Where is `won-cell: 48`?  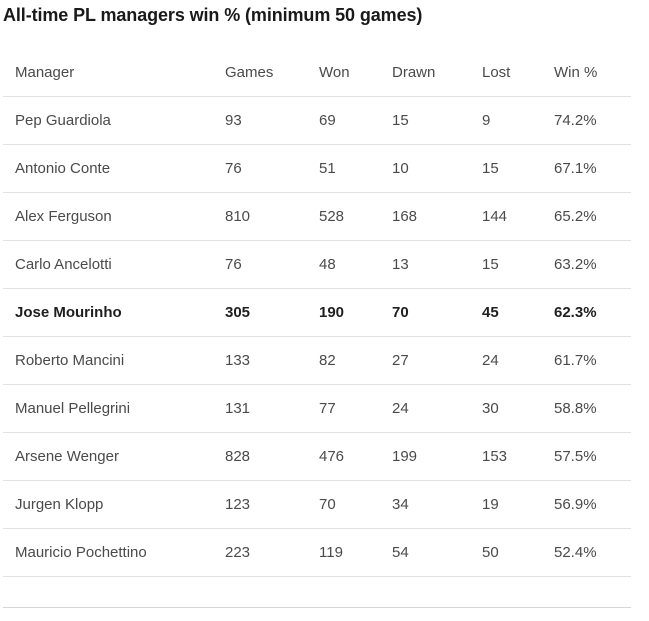
won-cell: 48 is located at coordinates (327, 264).